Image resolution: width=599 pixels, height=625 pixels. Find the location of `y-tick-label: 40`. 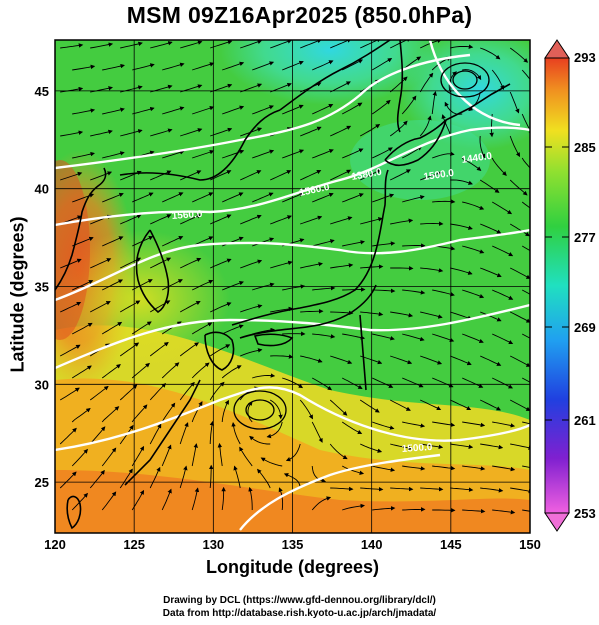

y-tick-label: 40 is located at coordinates (42, 189).